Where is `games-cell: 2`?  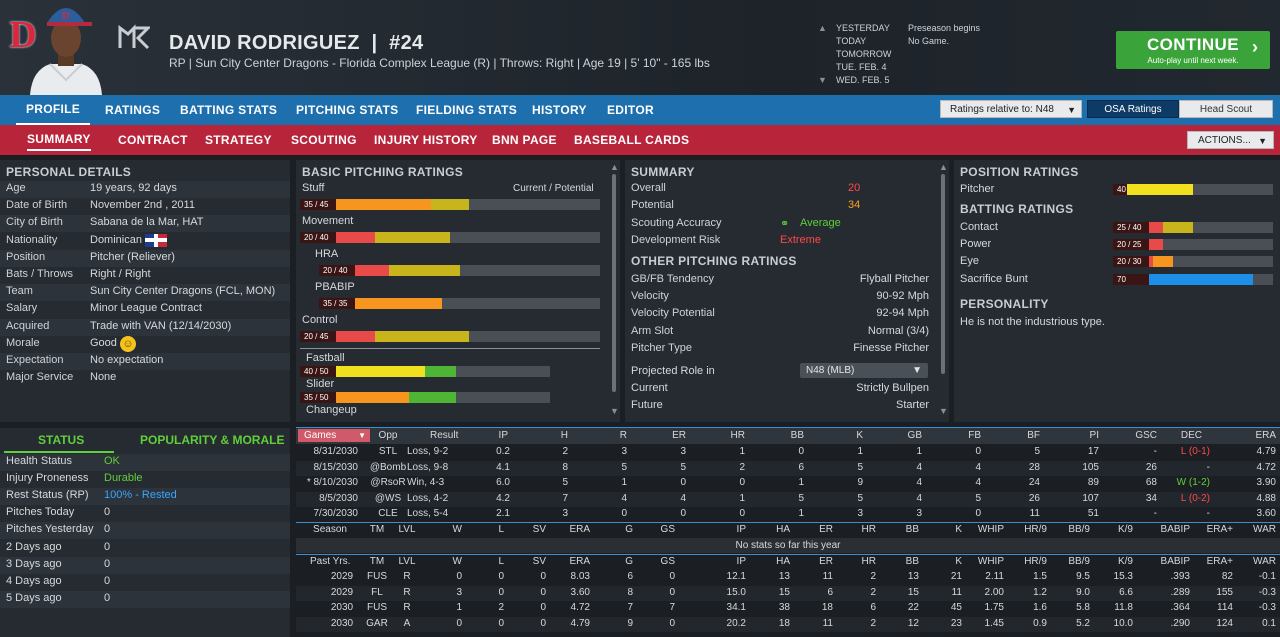 games-cell: 2 is located at coordinates (565, 451).